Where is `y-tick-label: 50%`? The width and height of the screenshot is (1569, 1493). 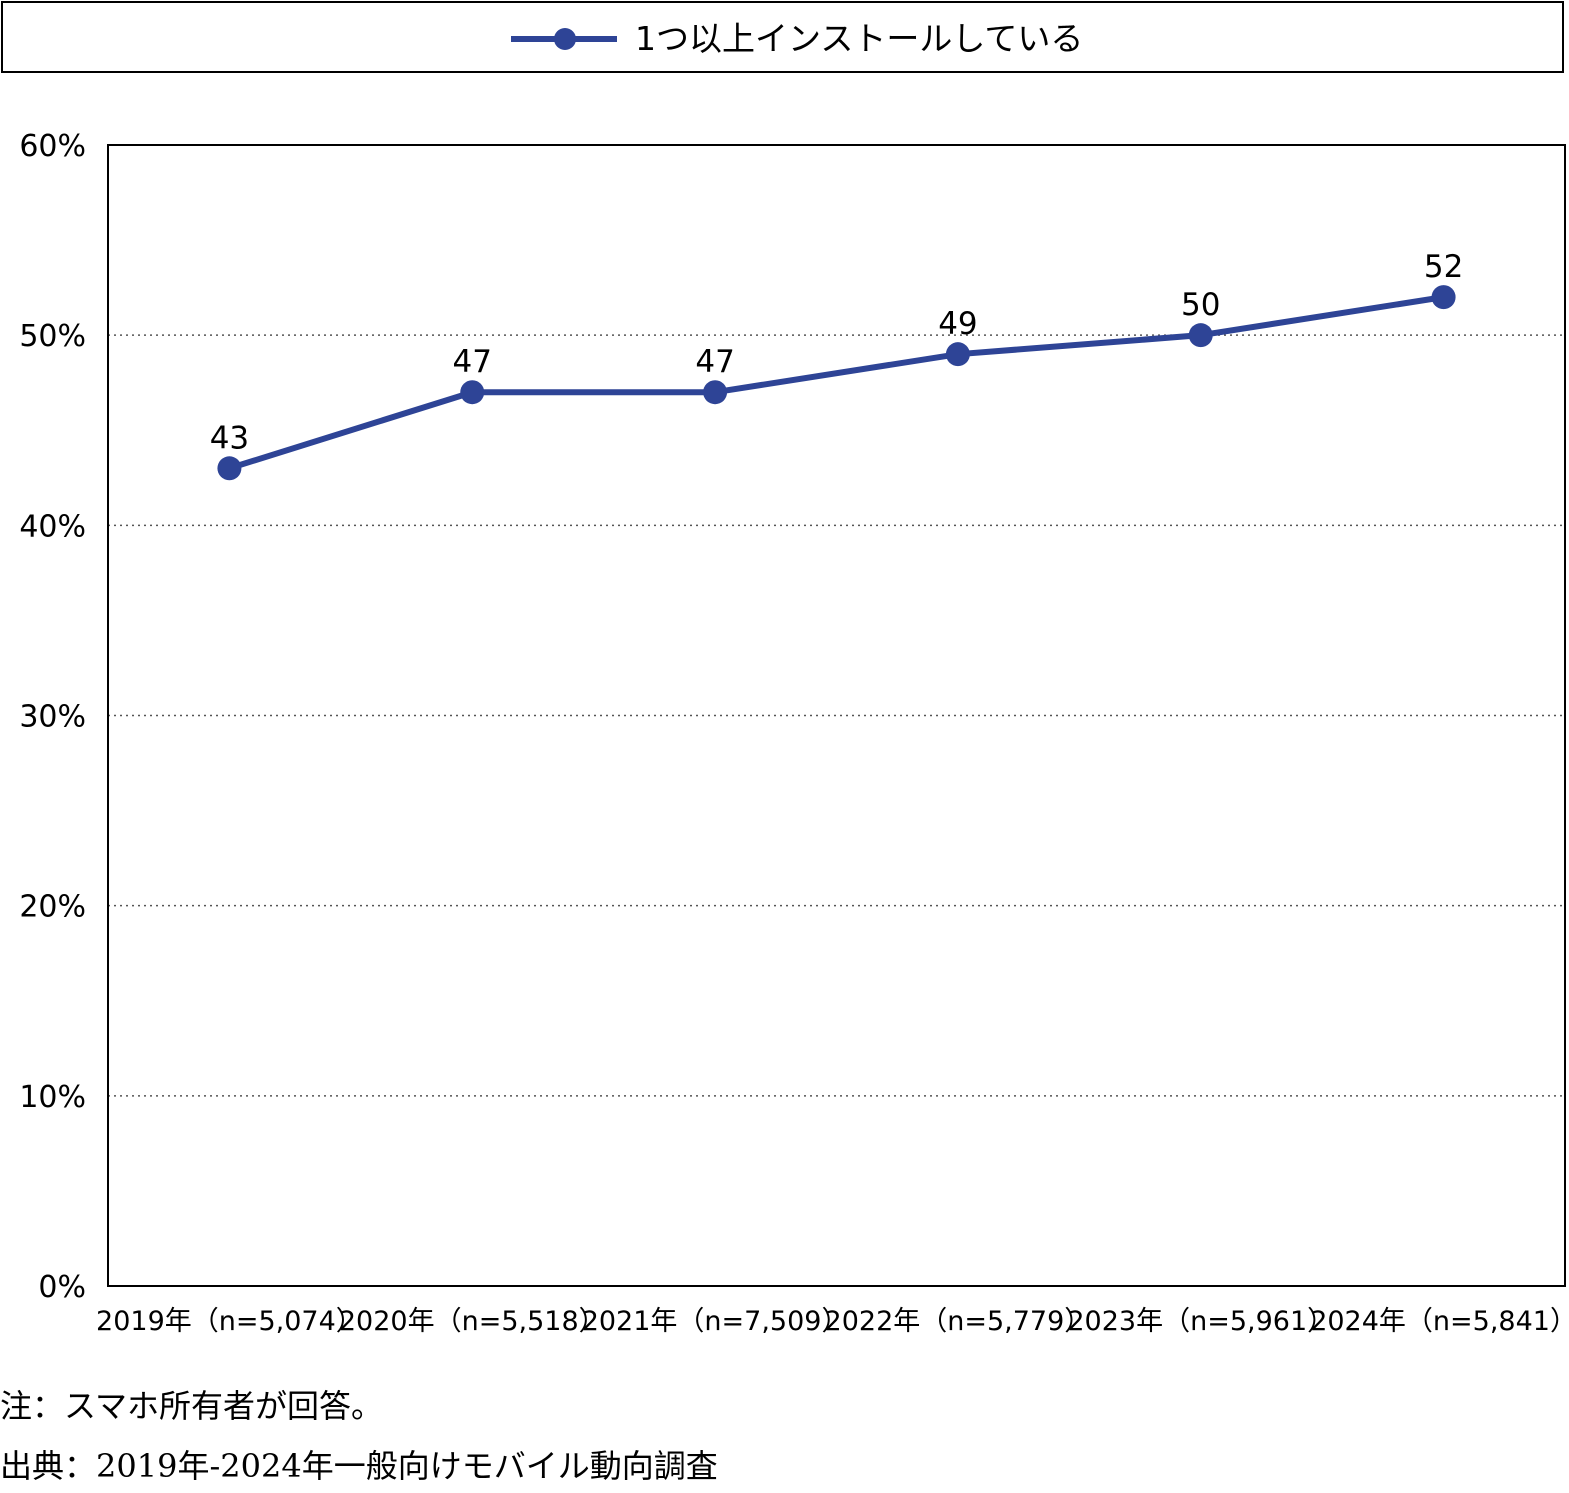 y-tick-label: 50% is located at coordinates (52, 336).